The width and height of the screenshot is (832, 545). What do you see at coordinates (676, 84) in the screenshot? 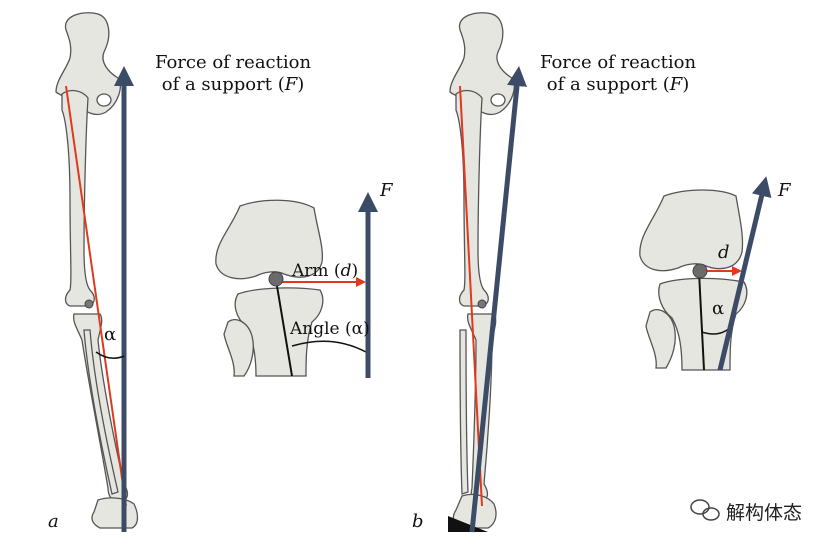
I see `force-symbol-b: F` at bounding box center [676, 84].